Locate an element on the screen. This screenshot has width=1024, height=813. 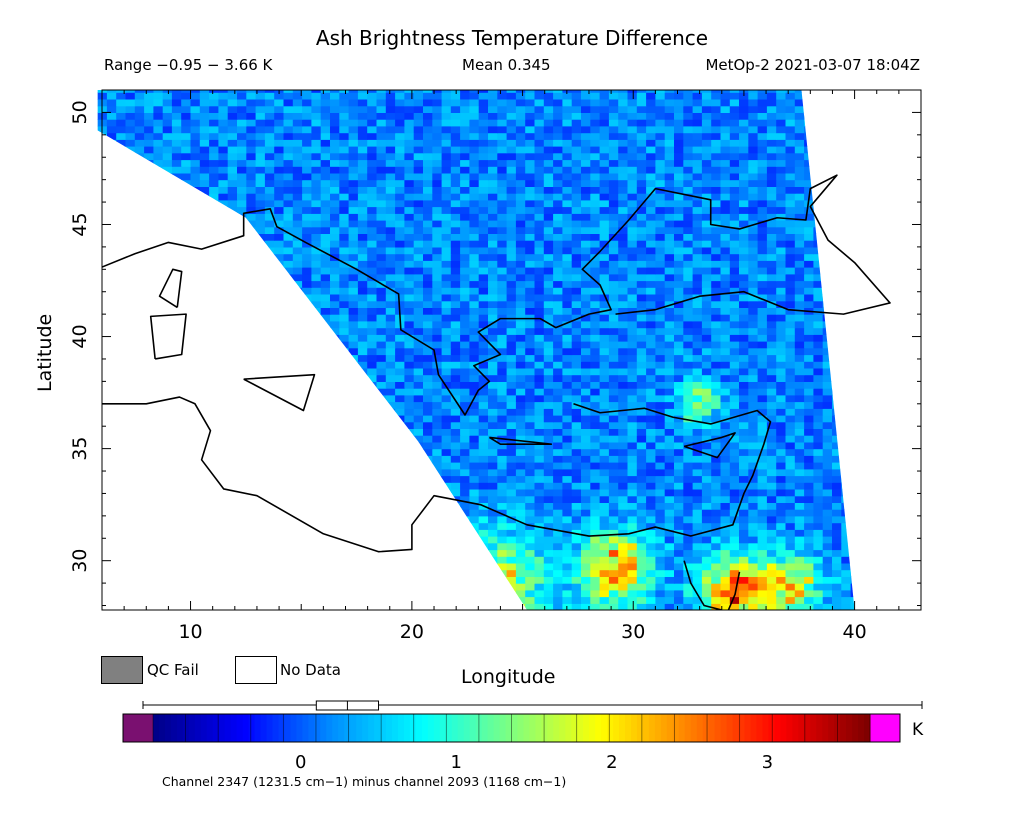
colorbar-over is located at coordinates (885, 728).